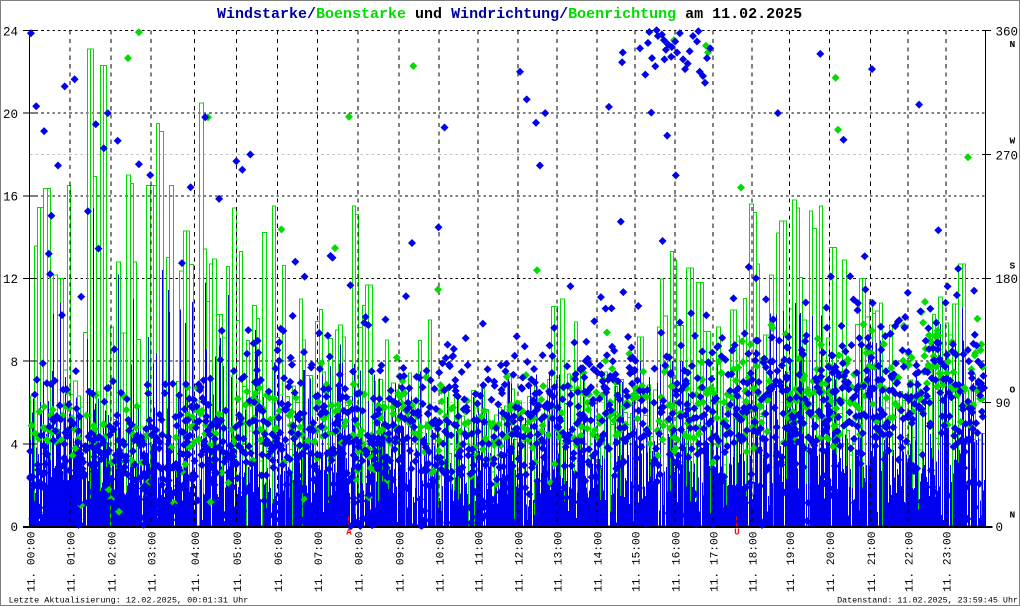 Image resolution: width=1020 pixels, height=606 pixels. I want to click on svg-text: S, so click(1013, 266).